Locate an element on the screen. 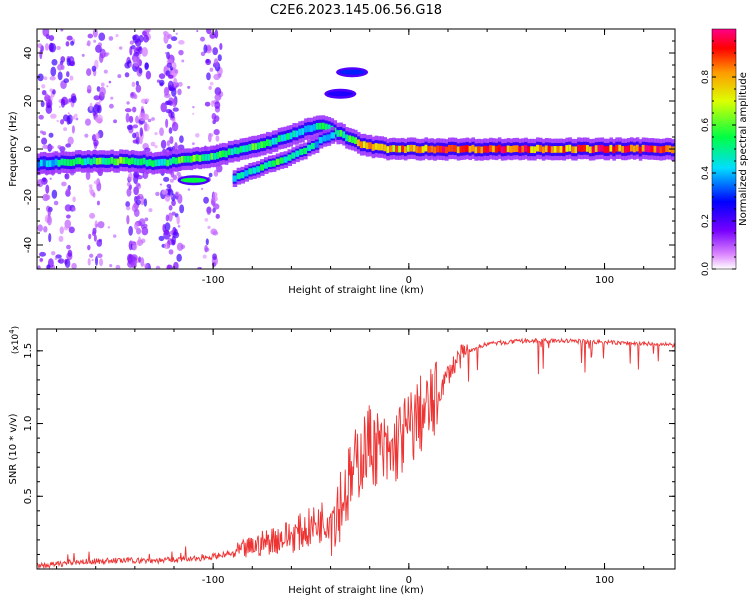 The height and width of the screenshot is (600, 750). snr-x-tick-label: 100 is located at coordinates (604, 580).